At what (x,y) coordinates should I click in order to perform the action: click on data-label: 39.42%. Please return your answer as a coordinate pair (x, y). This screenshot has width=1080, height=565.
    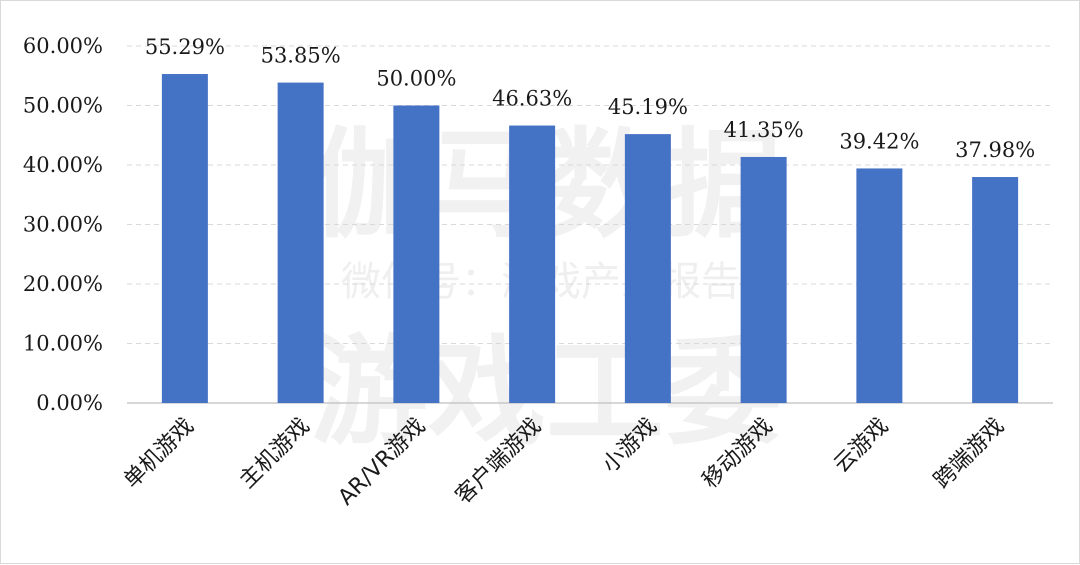
    Looking at the image, I should click on (879, 141).